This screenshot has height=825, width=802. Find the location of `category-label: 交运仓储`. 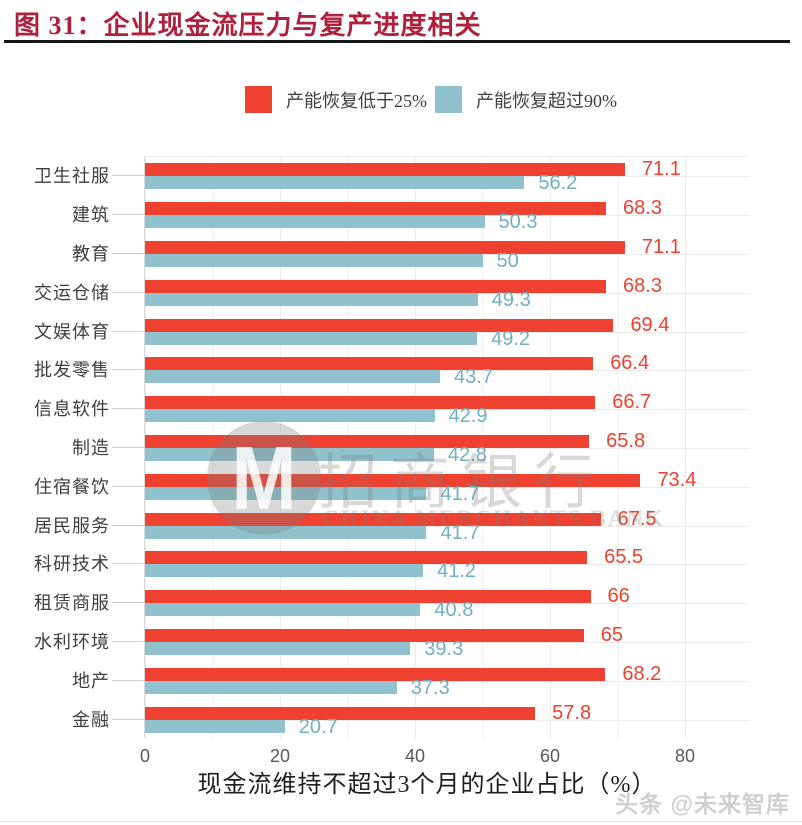

category-label: 交运仓储 is located at coordinates (72, 292).